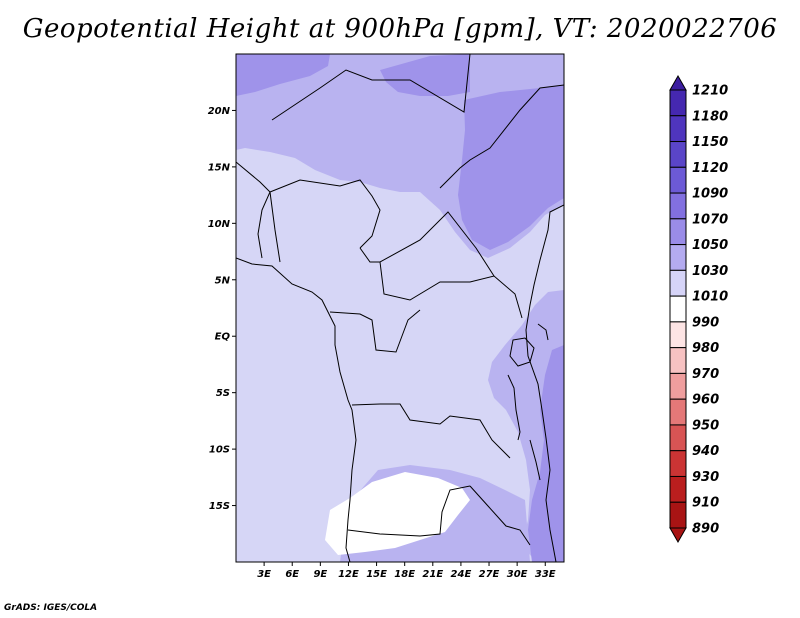  I want to click on lon-tick-label: 12E, so click(348, 574).